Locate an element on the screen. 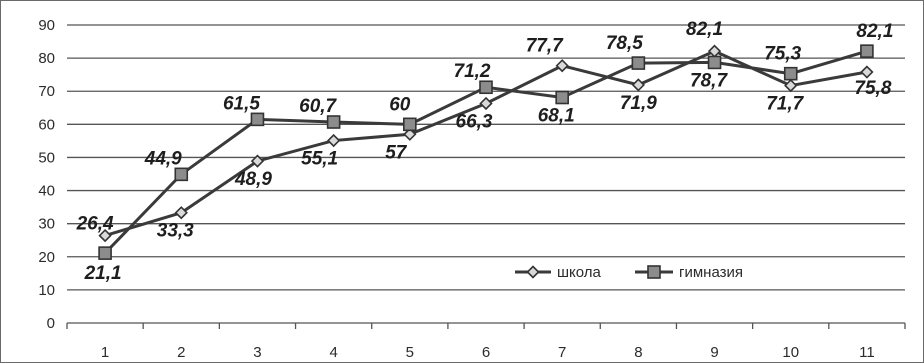  y-tick-label: 30 is located at coordinates (46, 224).